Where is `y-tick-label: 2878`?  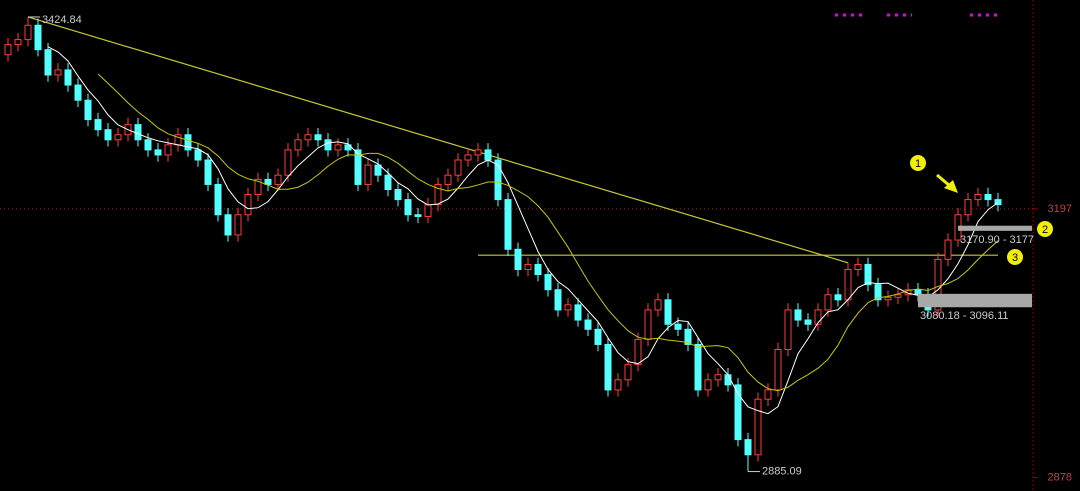
y-tick-label: 2878 is located at coordinates (1060, 477).